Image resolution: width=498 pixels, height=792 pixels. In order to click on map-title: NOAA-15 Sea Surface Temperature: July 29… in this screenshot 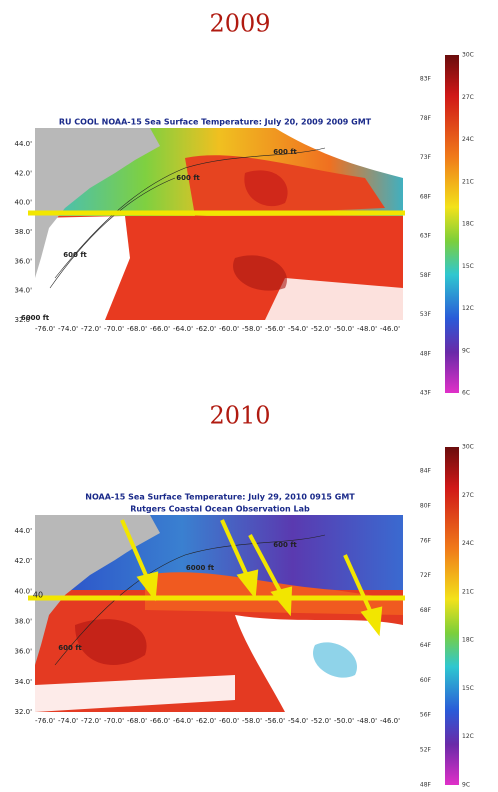, I will do `click(220, 497)`.